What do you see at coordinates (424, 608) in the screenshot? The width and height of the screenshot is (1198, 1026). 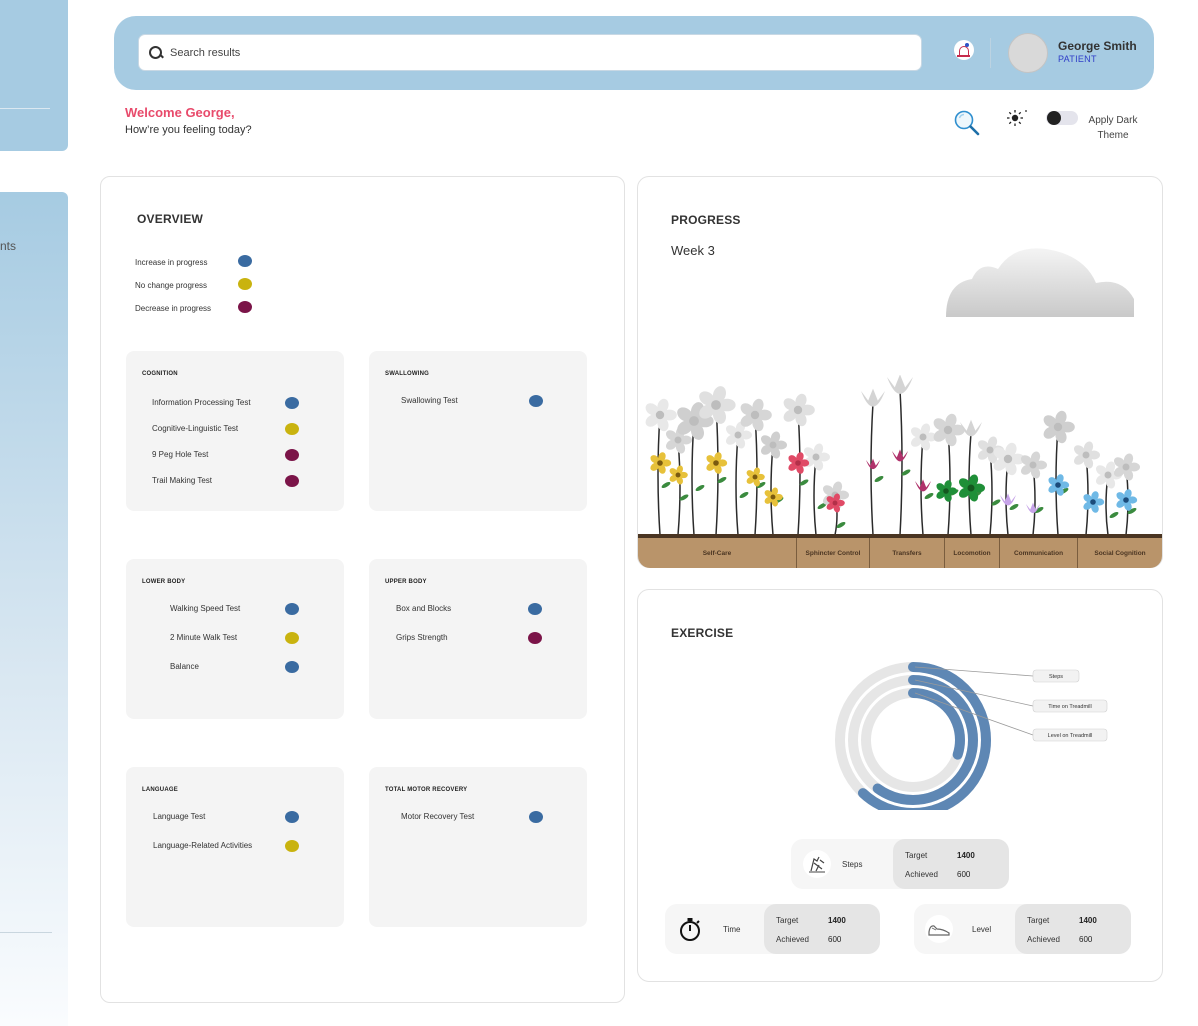 I see `test-item: Box and Blocks` at bounding box center [424, 608].